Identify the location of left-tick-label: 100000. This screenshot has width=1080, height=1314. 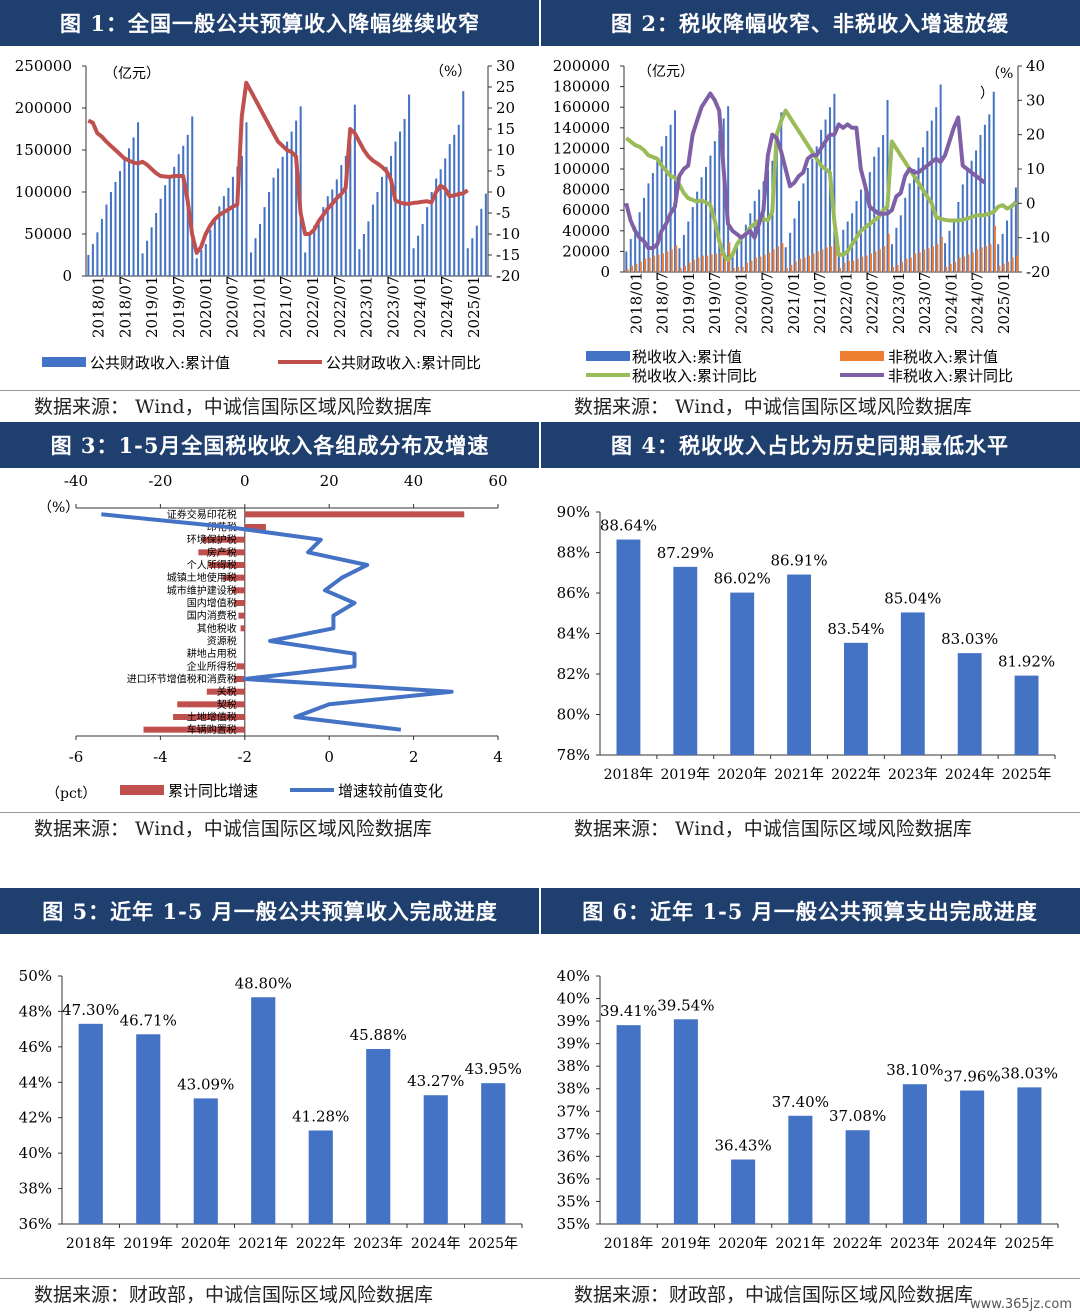
(581, 169).